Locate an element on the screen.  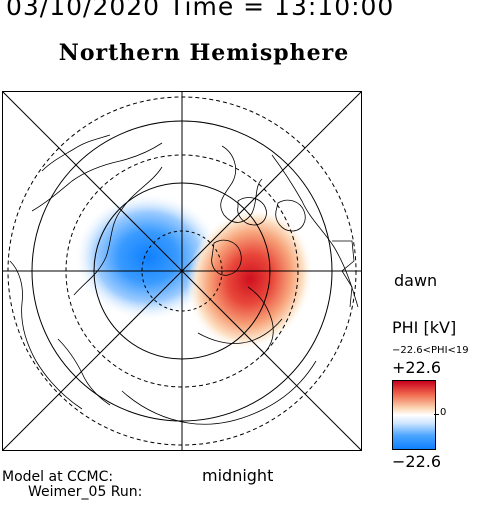
potential-cell-dawn-side is located at coordinates (250, 279).